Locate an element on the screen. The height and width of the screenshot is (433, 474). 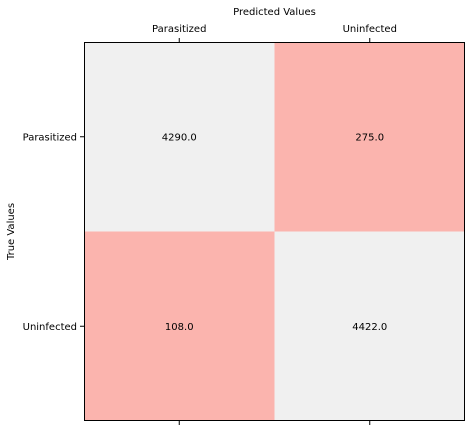
y-tick-label: Uninfected is located at coordinates (50, 327).